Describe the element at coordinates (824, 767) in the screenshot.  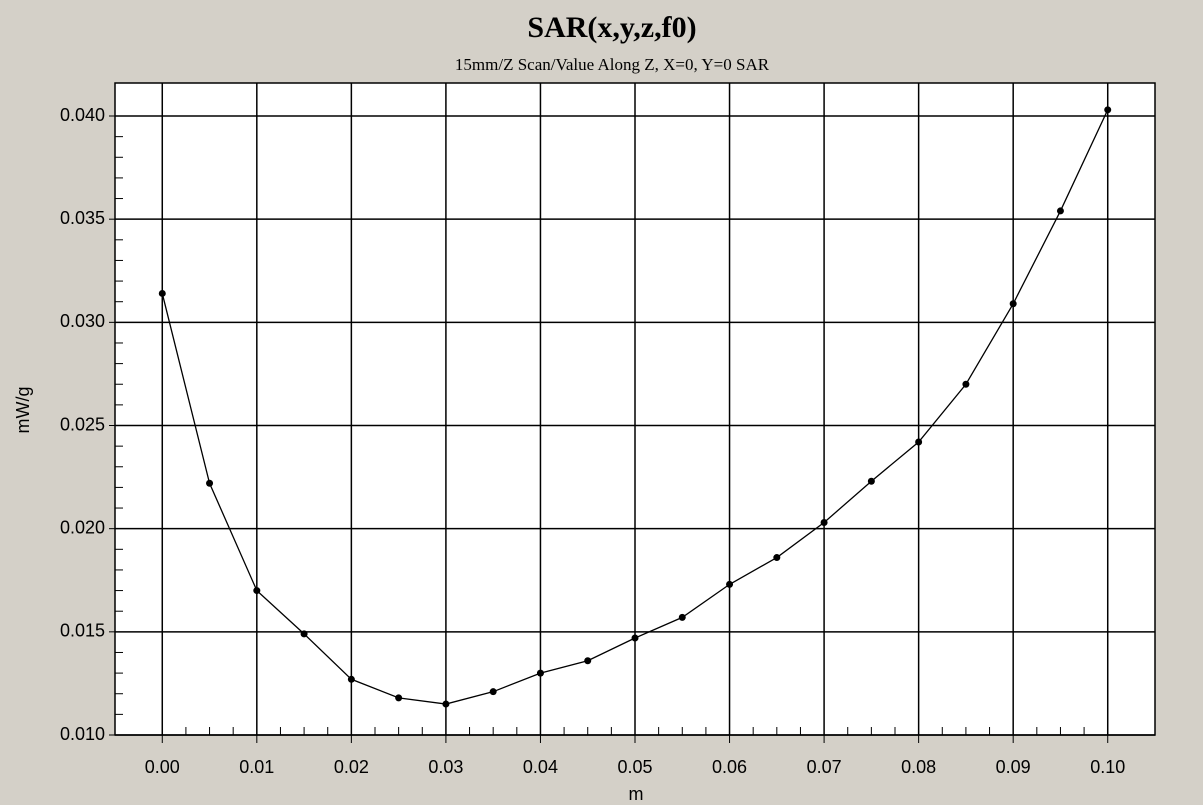
I see `x-tick-label: 0.07` at that location.